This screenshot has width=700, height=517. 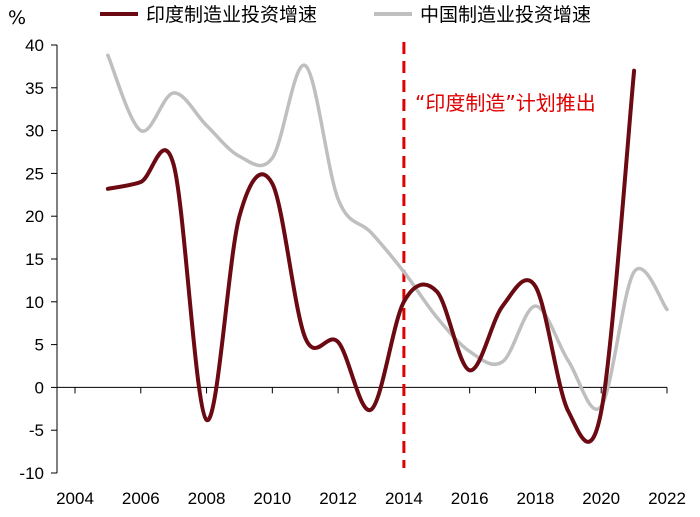 What do you see at coordinates (75, 498) in the screenshot?
I see `x-tick-label: 2004` at bounding box center [75, 498].